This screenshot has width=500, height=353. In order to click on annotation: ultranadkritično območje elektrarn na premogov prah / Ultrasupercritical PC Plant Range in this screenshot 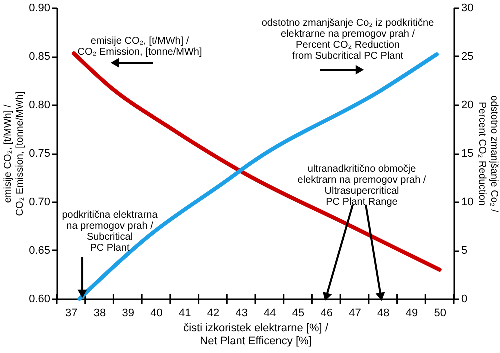, I will do `click(362, 186)`.